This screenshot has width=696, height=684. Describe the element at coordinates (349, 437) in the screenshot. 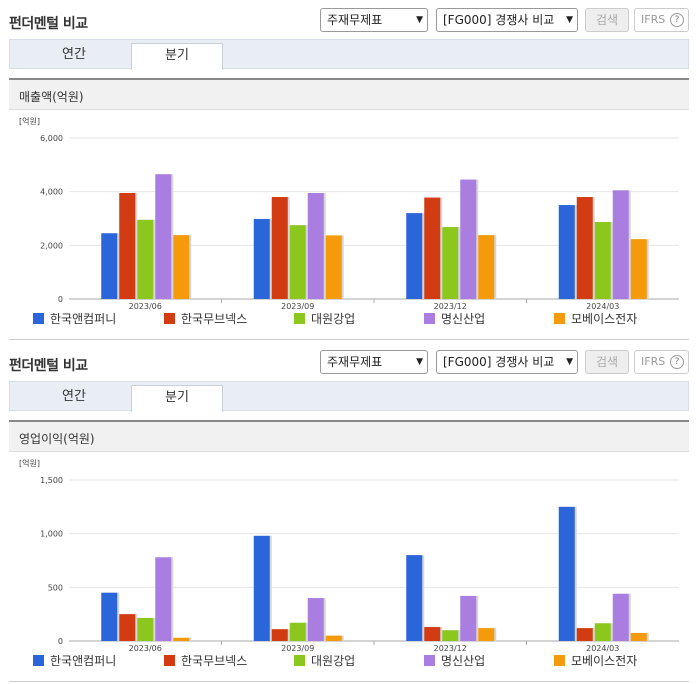

I see `chart-title-bar: 영업이익(억원)` at that location.